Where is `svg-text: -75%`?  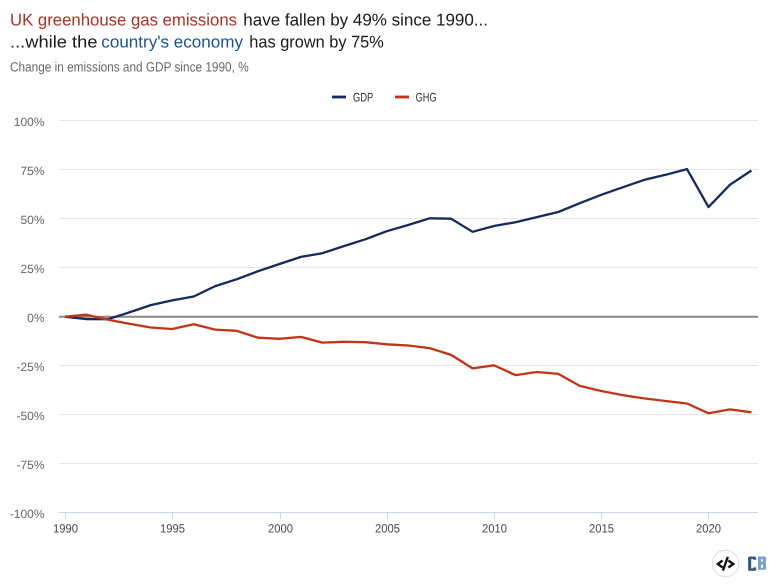 svg-text: -75% is located at coordinates (30, 465).